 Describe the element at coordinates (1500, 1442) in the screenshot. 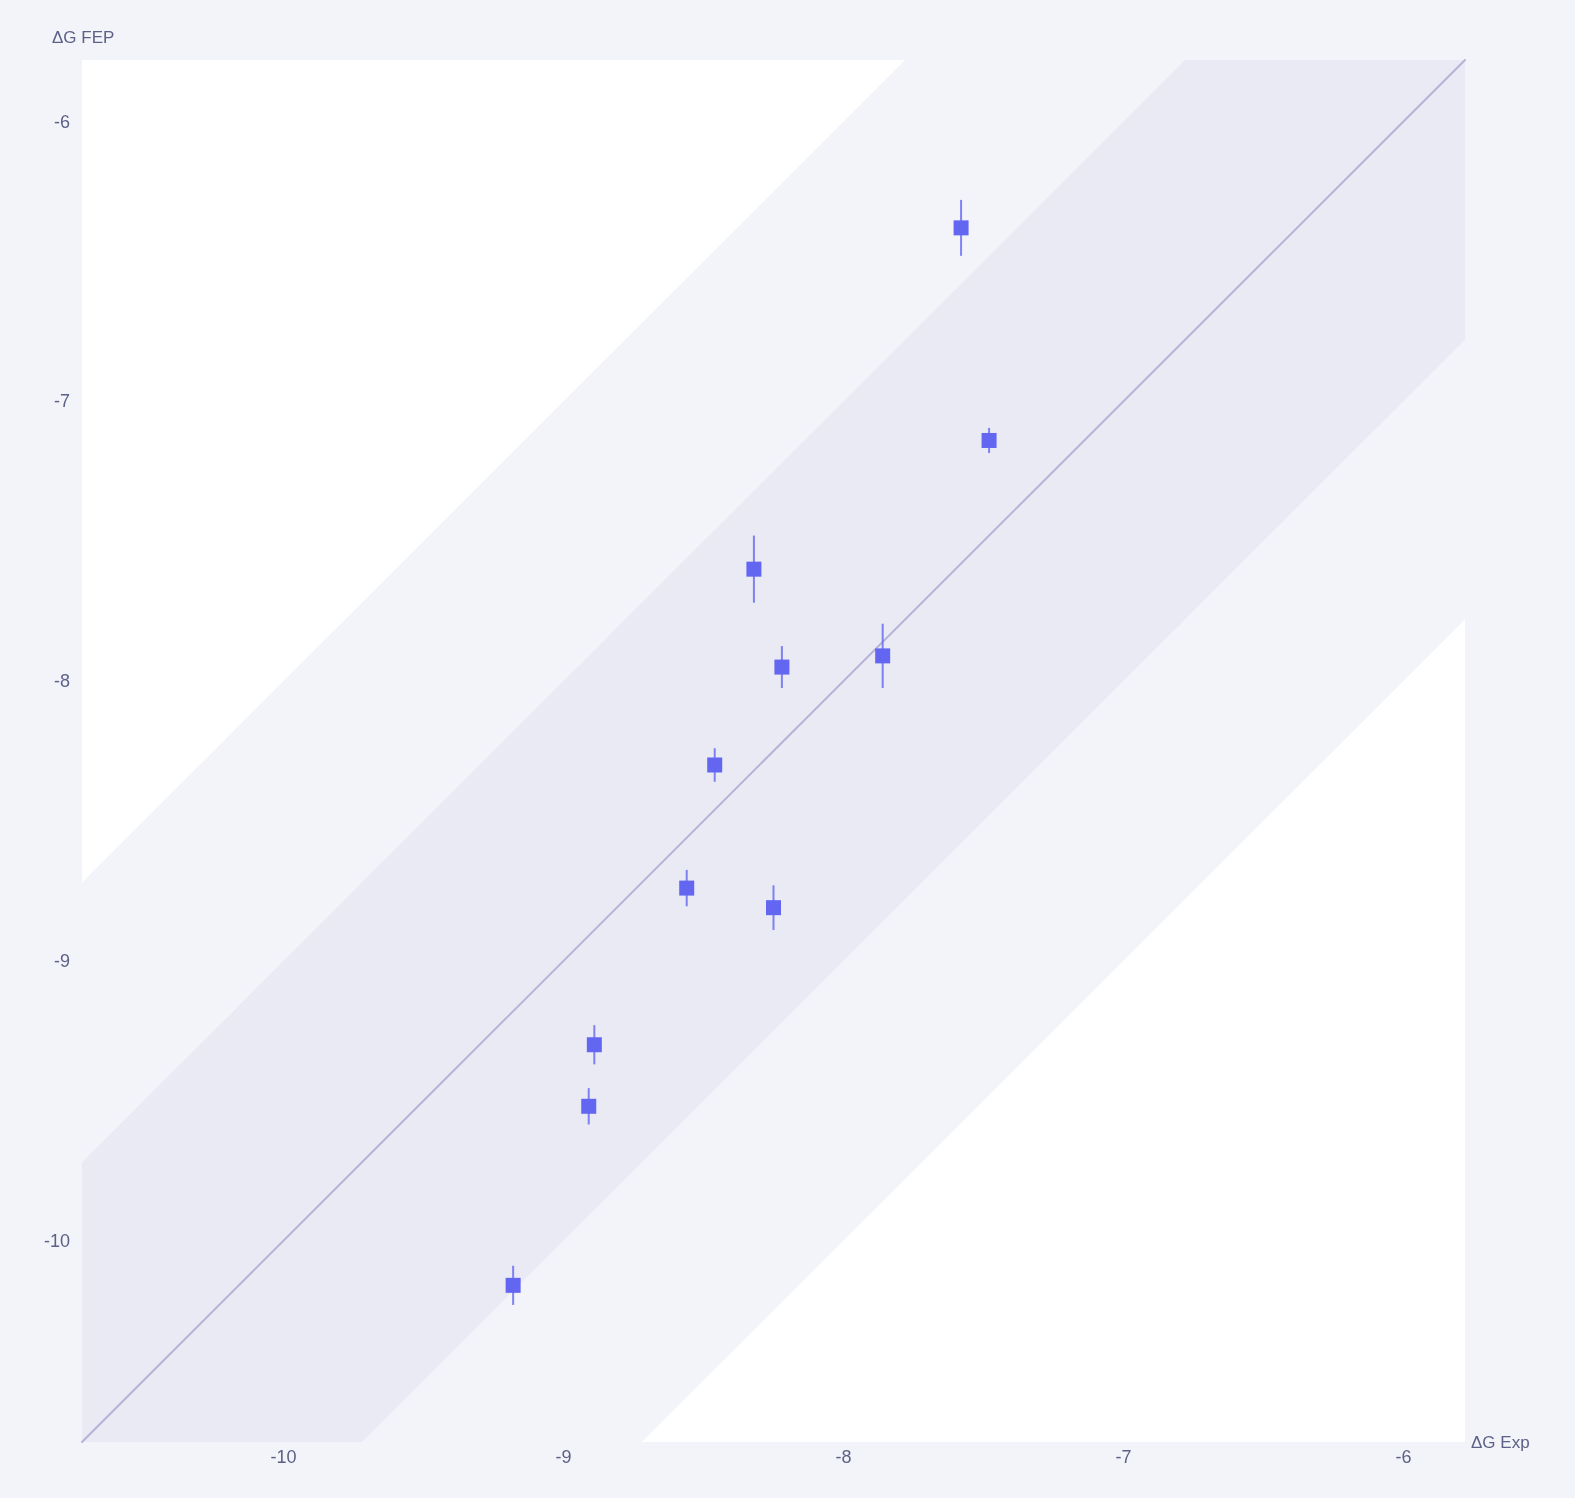

I see `x-axis-title: ΔG Exp` at that location.